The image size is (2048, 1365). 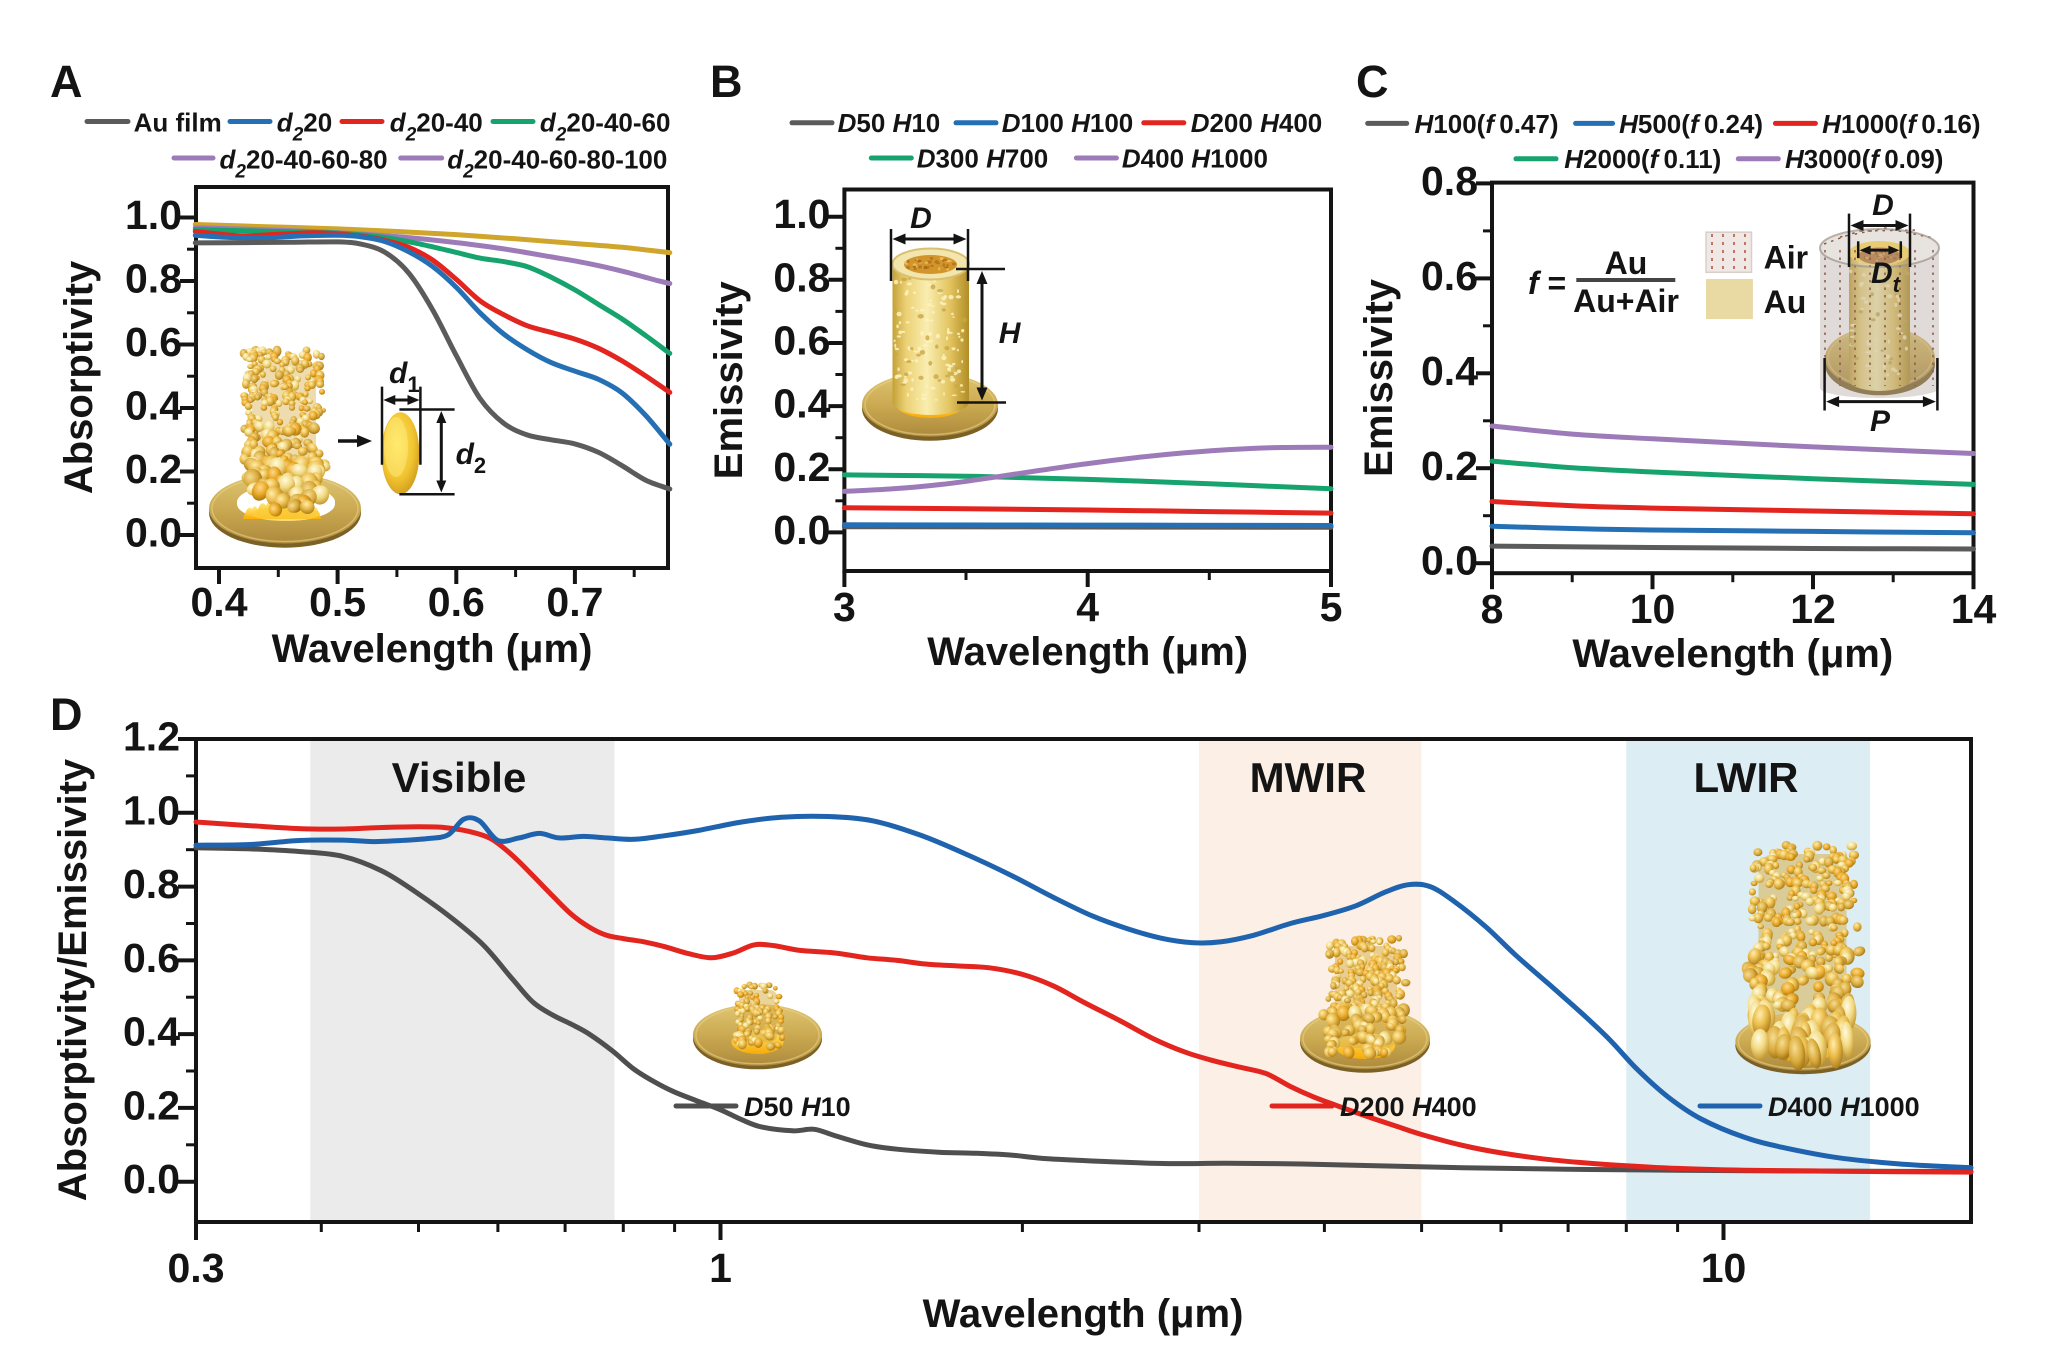 I want to click on svg-text: 5, so click(x=1331, y=607).